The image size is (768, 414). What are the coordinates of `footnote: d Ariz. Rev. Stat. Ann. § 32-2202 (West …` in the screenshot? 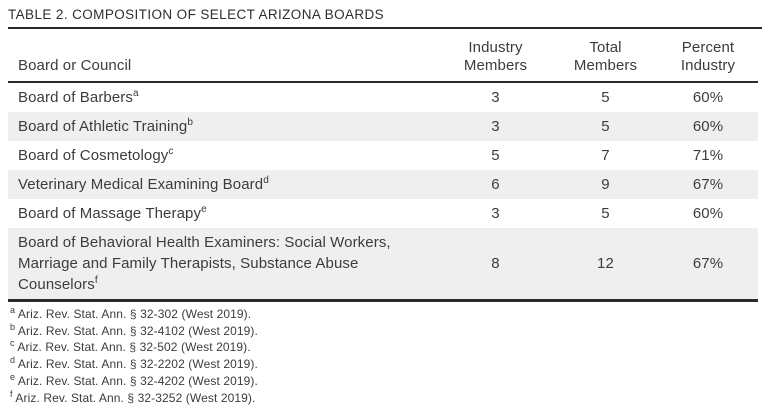 It's located at (386, 364).